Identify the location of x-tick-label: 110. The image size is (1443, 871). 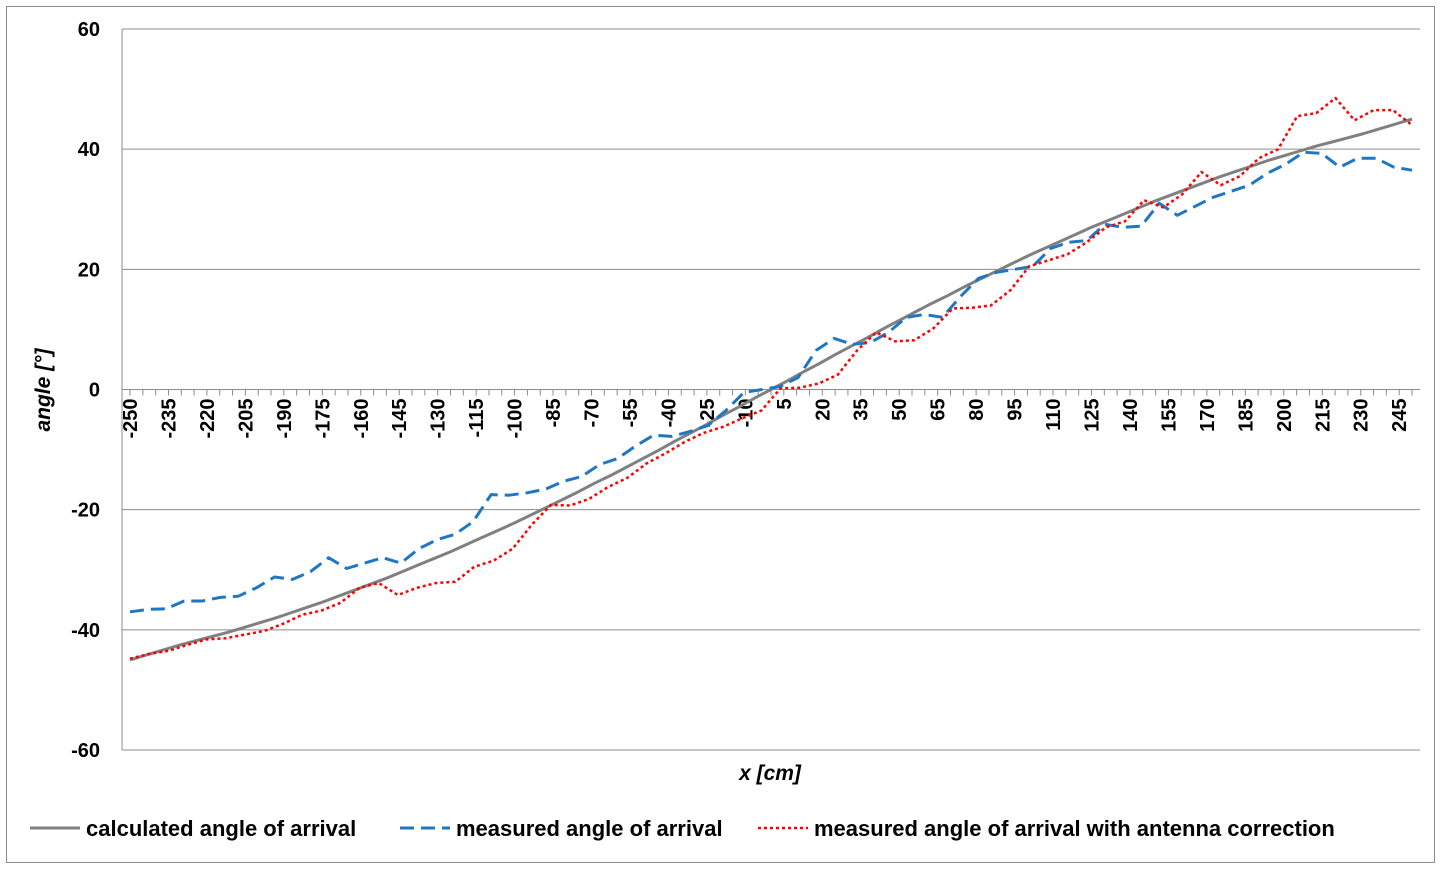
(1054, 415).